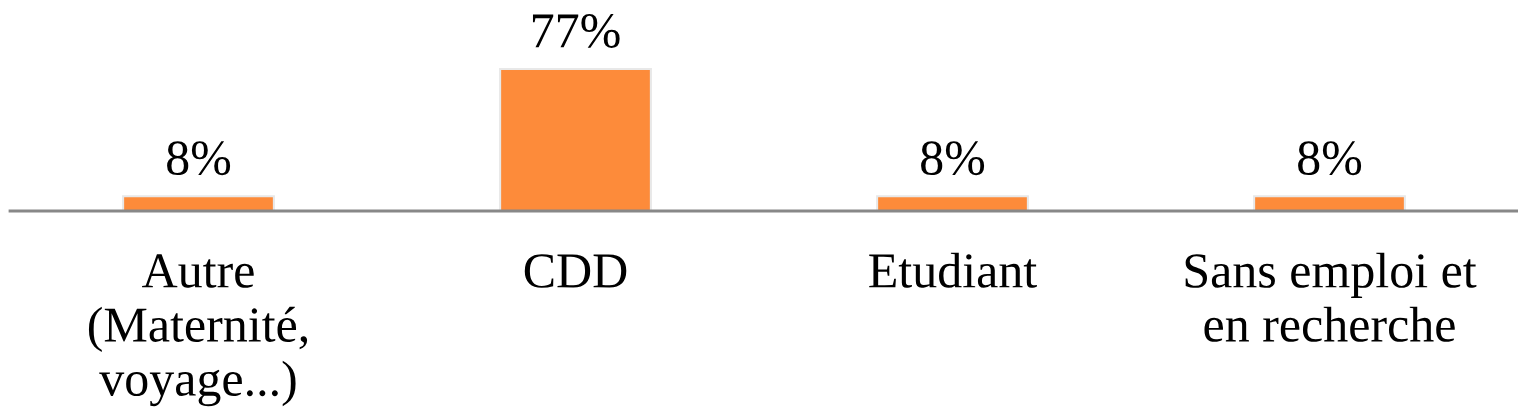  Describe the element at coordinates (576, 30) in the screenshot. I see `data-label: 77%` at that location.